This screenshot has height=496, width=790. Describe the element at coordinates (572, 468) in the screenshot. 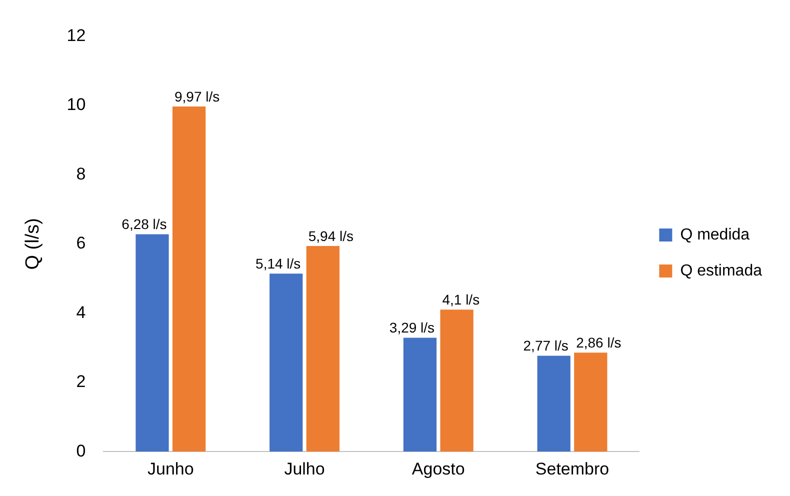

I see `x-tick-label: Setembro` at that location.